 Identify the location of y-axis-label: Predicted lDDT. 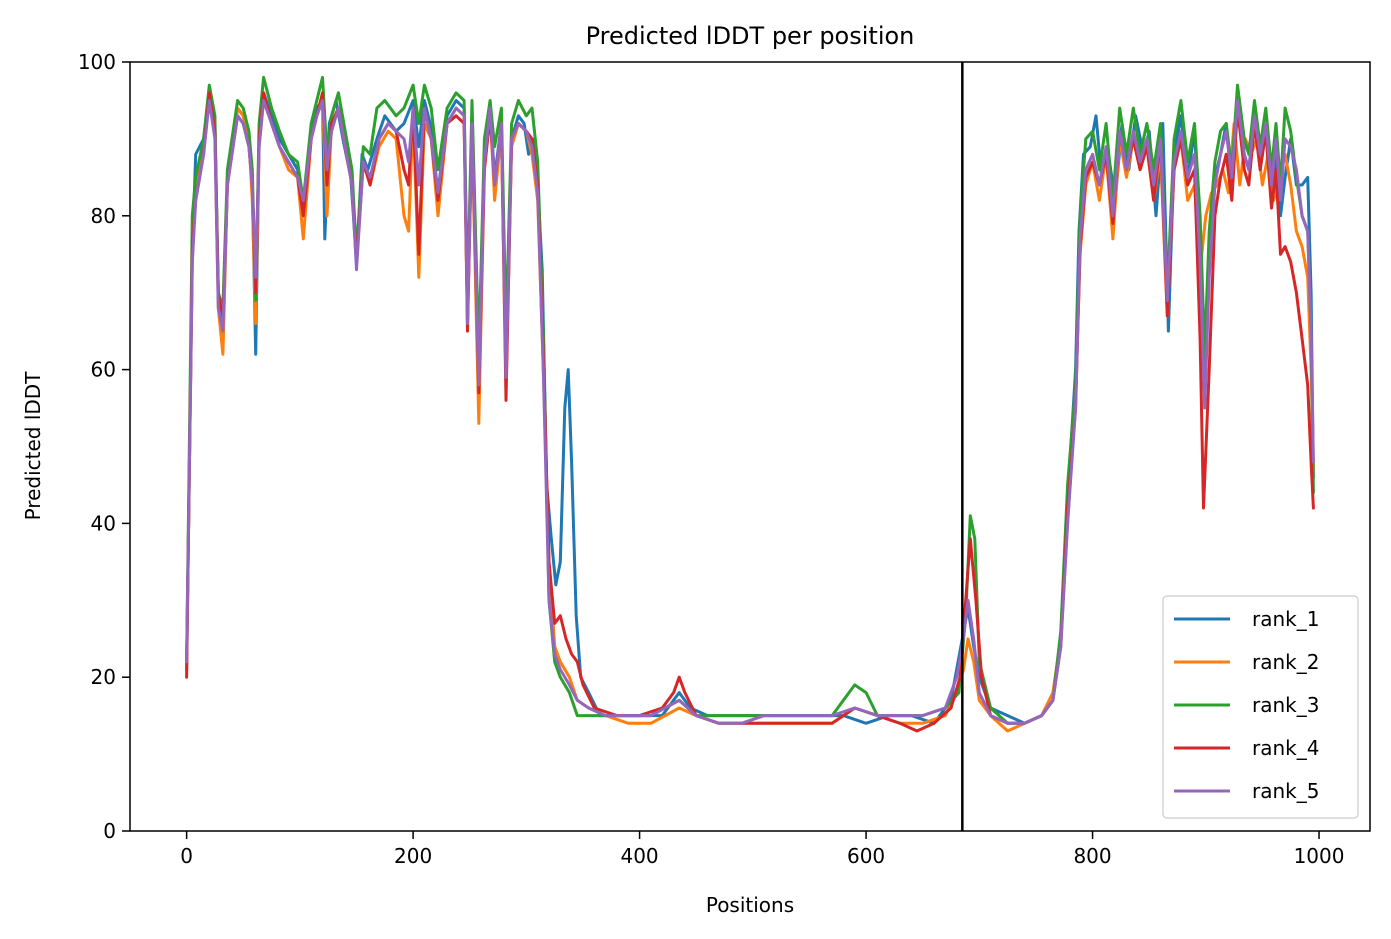
(33, 446).